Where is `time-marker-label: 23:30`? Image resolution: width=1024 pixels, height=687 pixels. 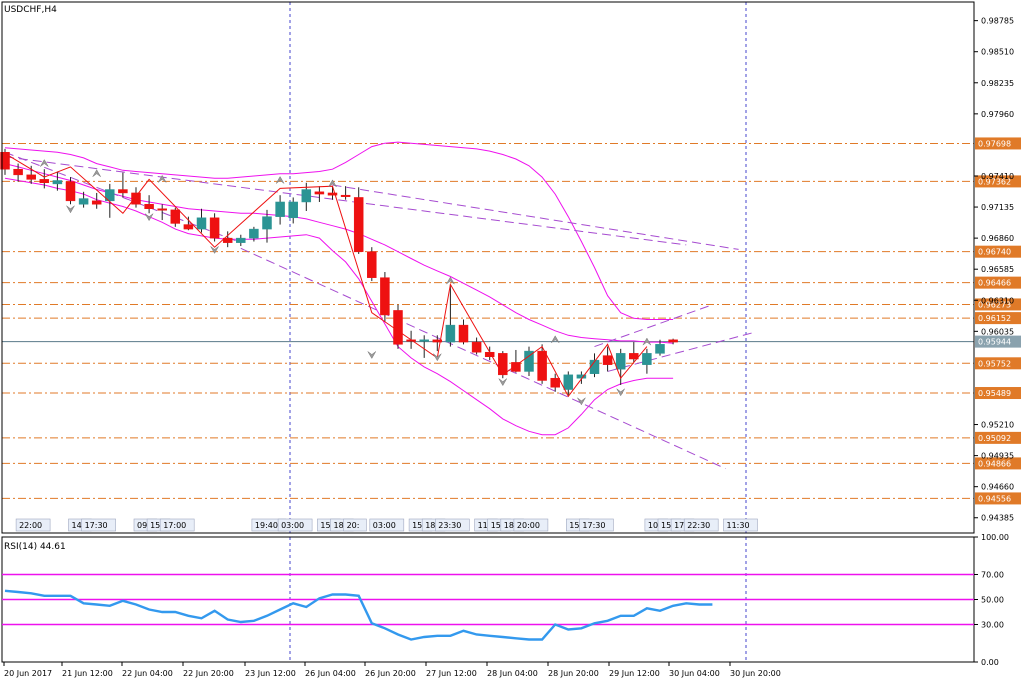 time-marker-label: 23:30 is located at coordinates (449, 525).